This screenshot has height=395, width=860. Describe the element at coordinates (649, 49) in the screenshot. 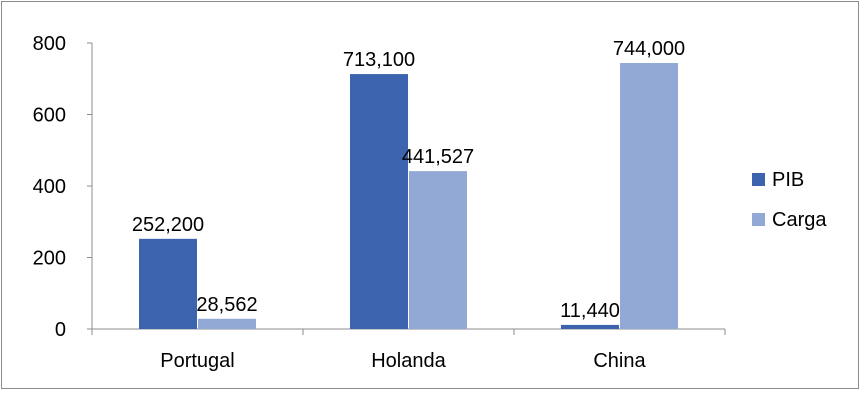

I see `data-label-carga-china: 744,000` at that location.